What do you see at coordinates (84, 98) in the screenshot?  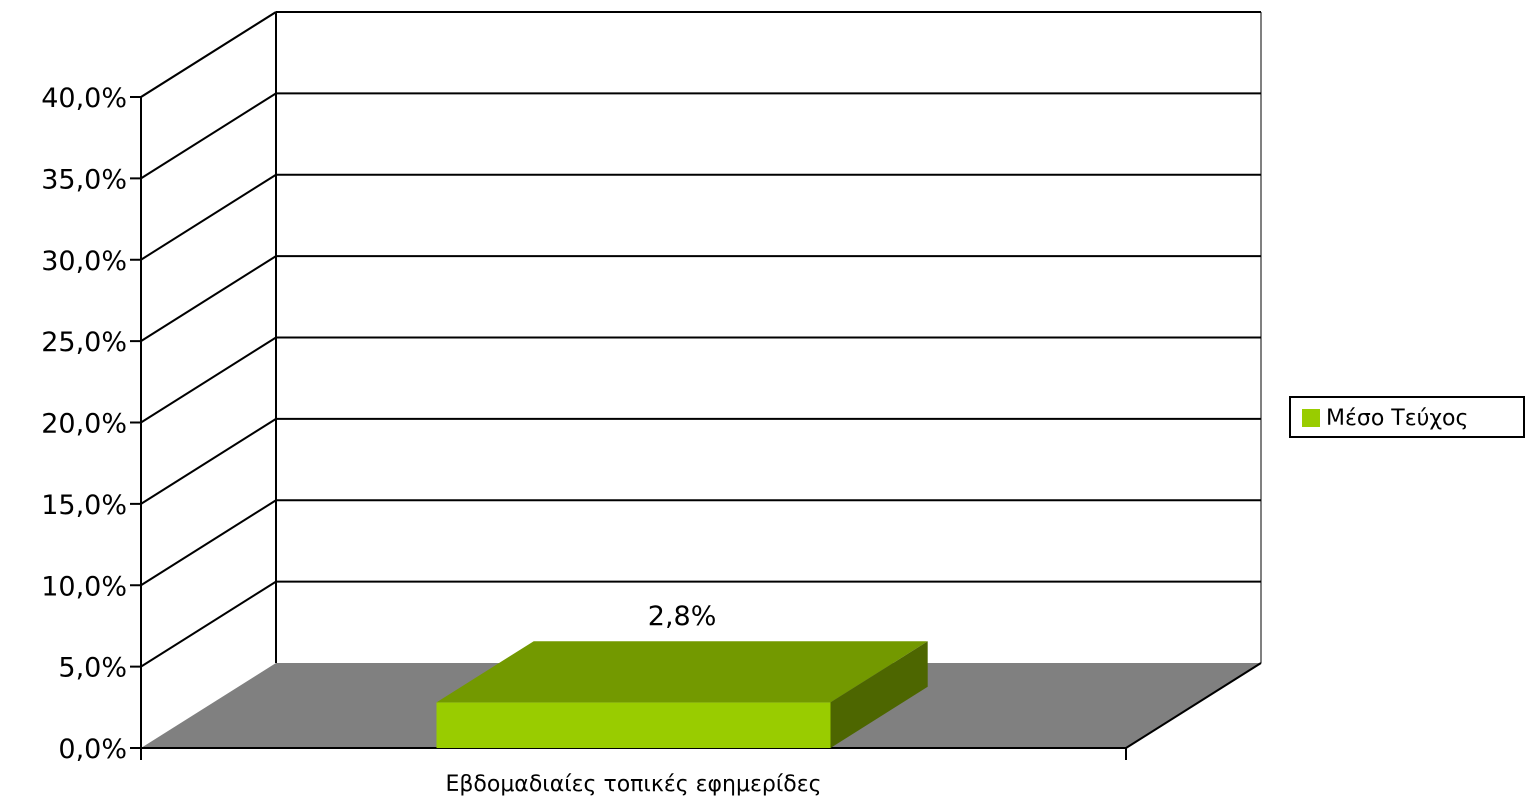 I see `y-tick-label-8: 40,0%` at bounding box center [84, 98].